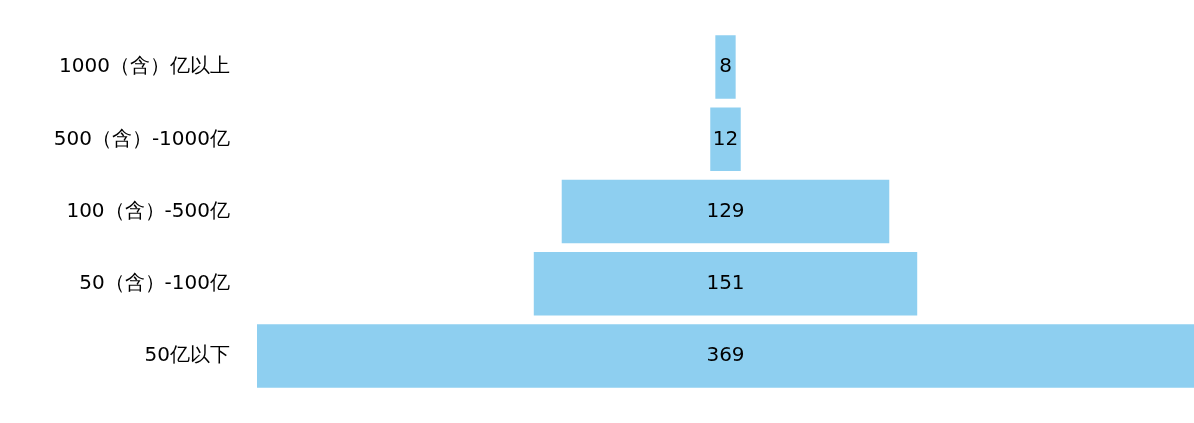 The height and width of the screenshot is (423, 1194). What do you see at coordinates (144, 65) in the screenshot?
I see `category-label: 1000（含）亿以上` at bounding box center [144, 65].